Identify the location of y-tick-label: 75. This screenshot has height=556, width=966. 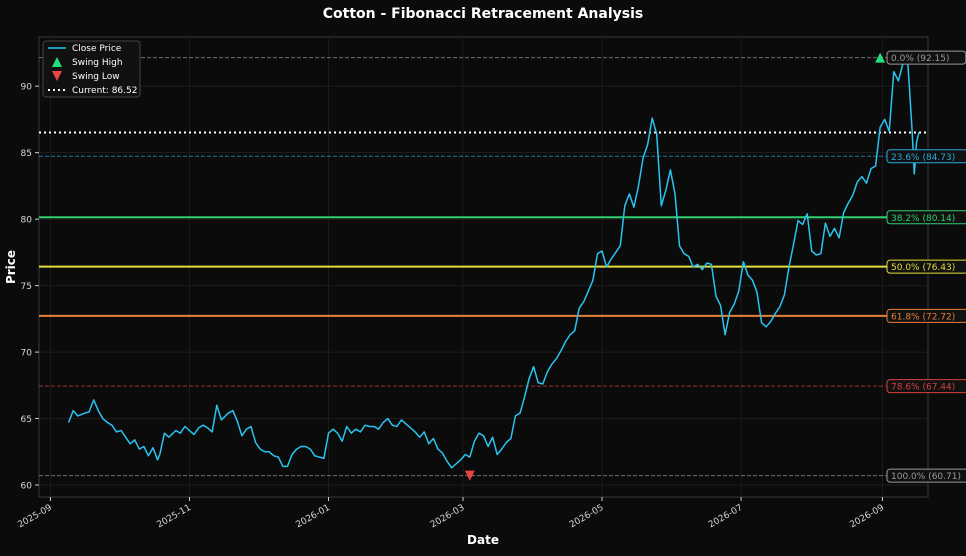
(26, 287).